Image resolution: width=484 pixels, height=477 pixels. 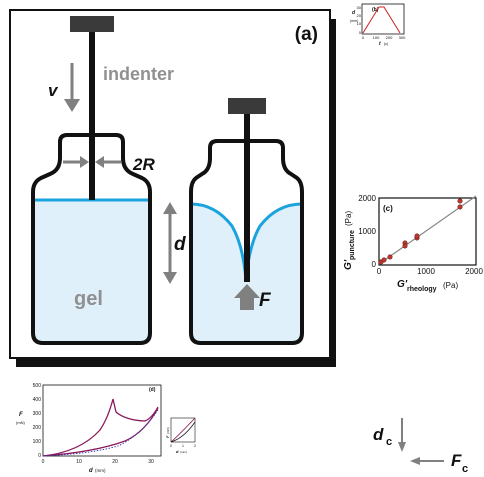 I want to click on panel-d-inset-xtick: 2, so click(x=195, y=446).